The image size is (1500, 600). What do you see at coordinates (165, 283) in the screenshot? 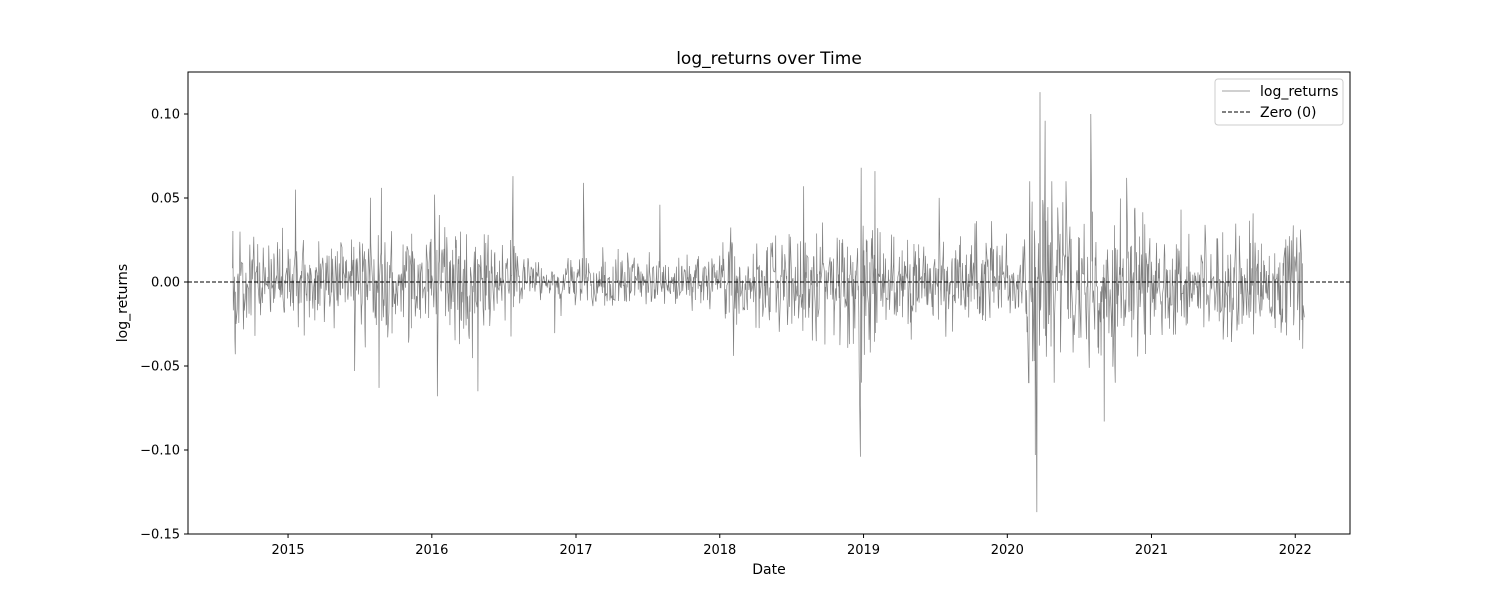
I see `y-tick-label: 0.00` at bounding box center [165, 283].